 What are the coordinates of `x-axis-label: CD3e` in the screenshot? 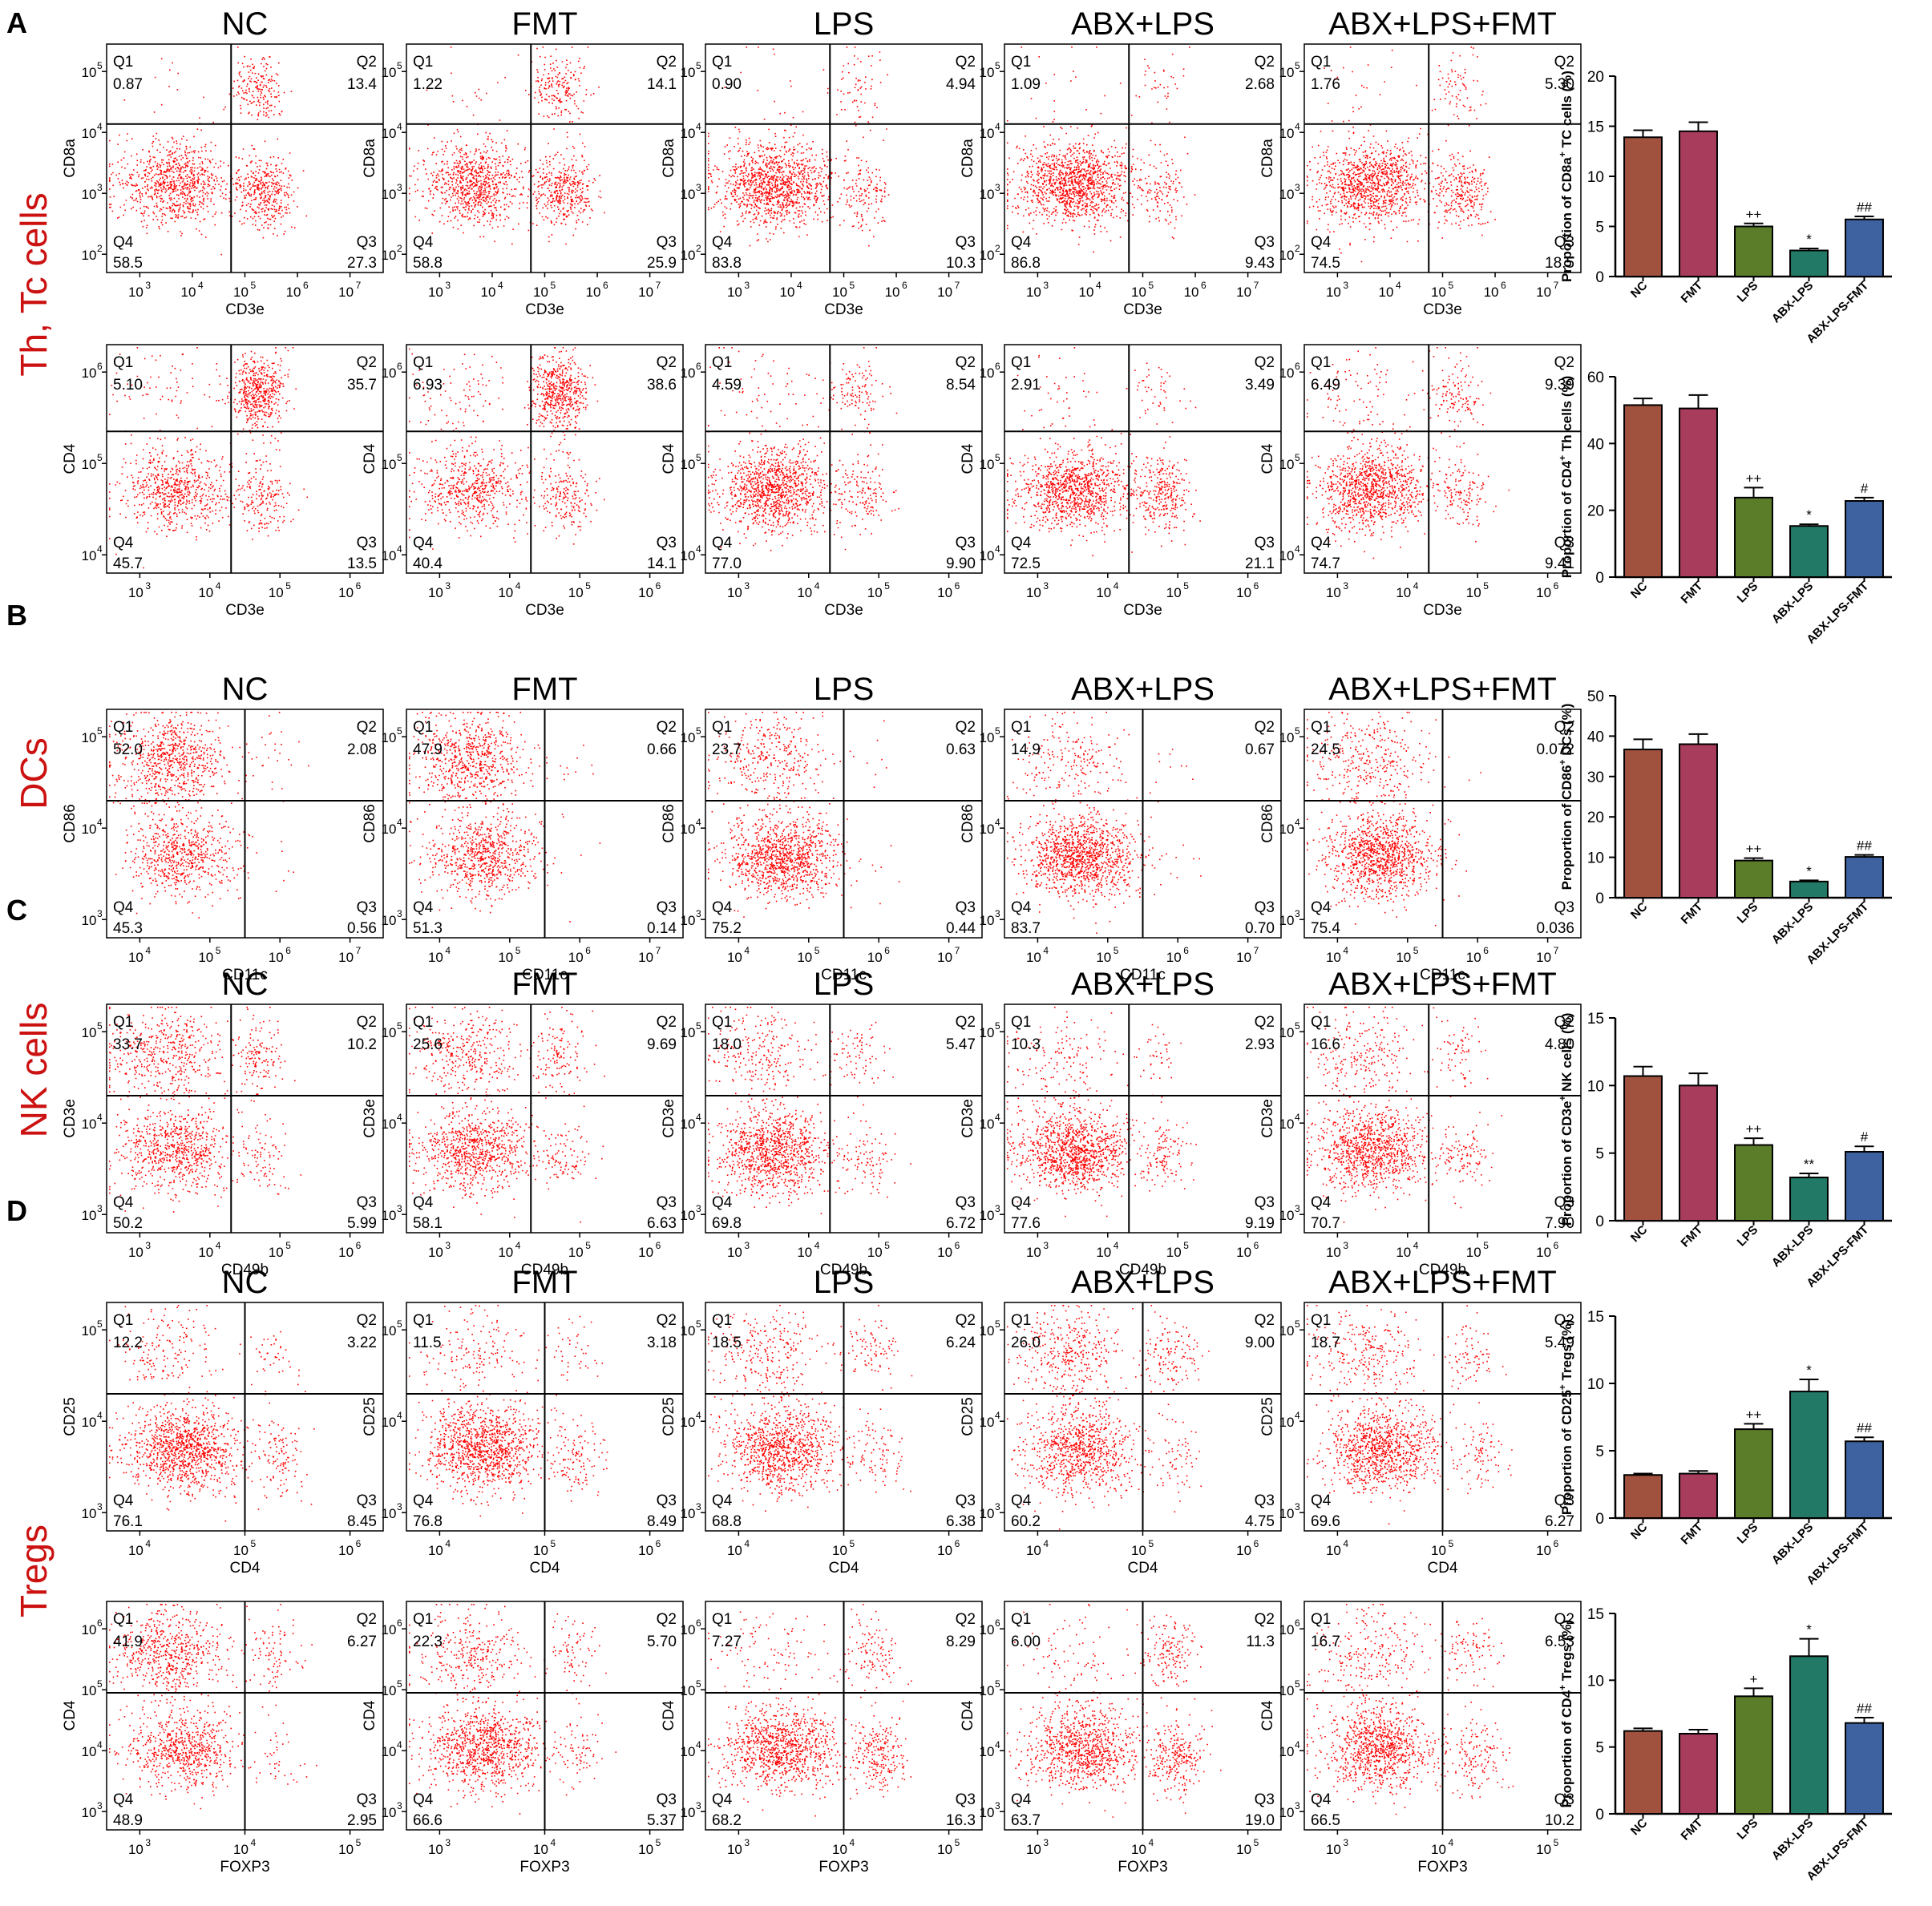 It's located at (843, 610).